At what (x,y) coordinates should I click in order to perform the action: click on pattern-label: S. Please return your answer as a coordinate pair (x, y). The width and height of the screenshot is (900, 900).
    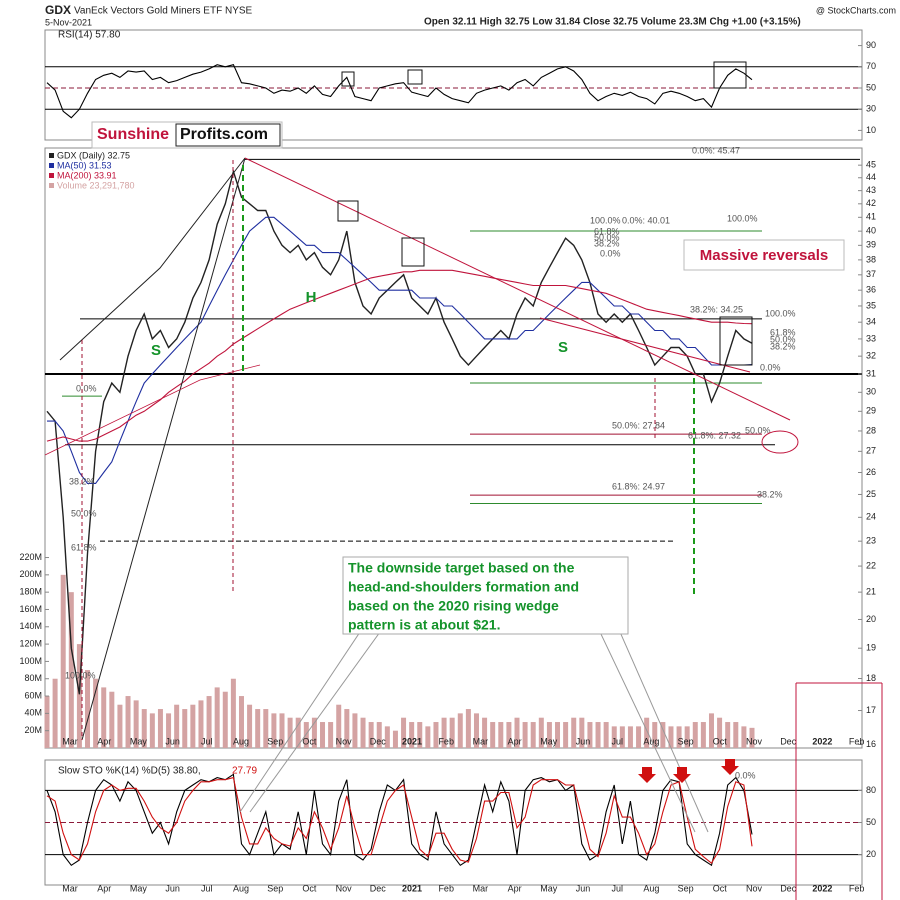
    Looking at the image, I should click on (563, 347).